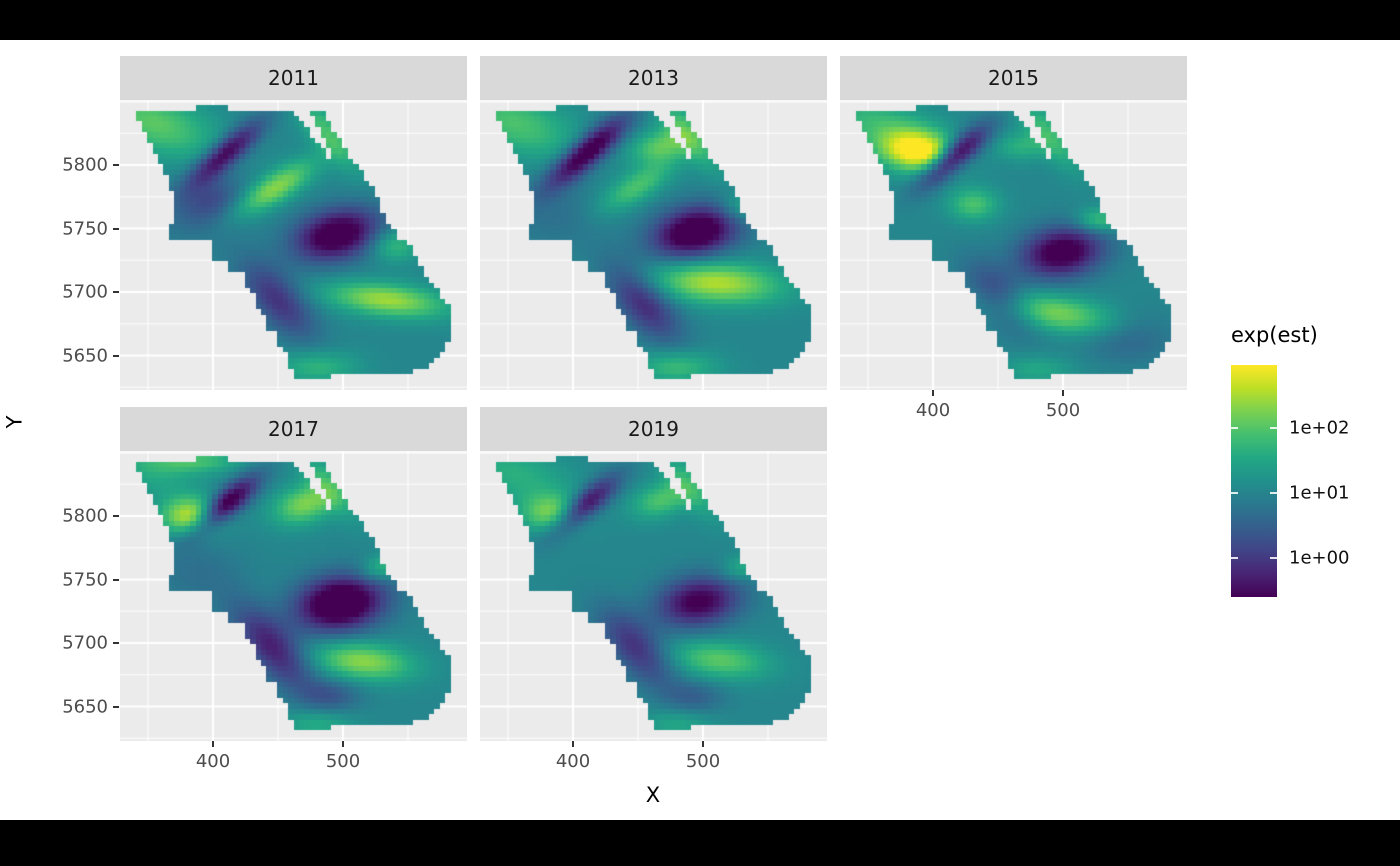 This screenshot has height=866, width=1400. What do you see at coordinates (1013, 245) in the screenshot?
I see `heatmap-panel-2015` at bounding box center [1013, 245].